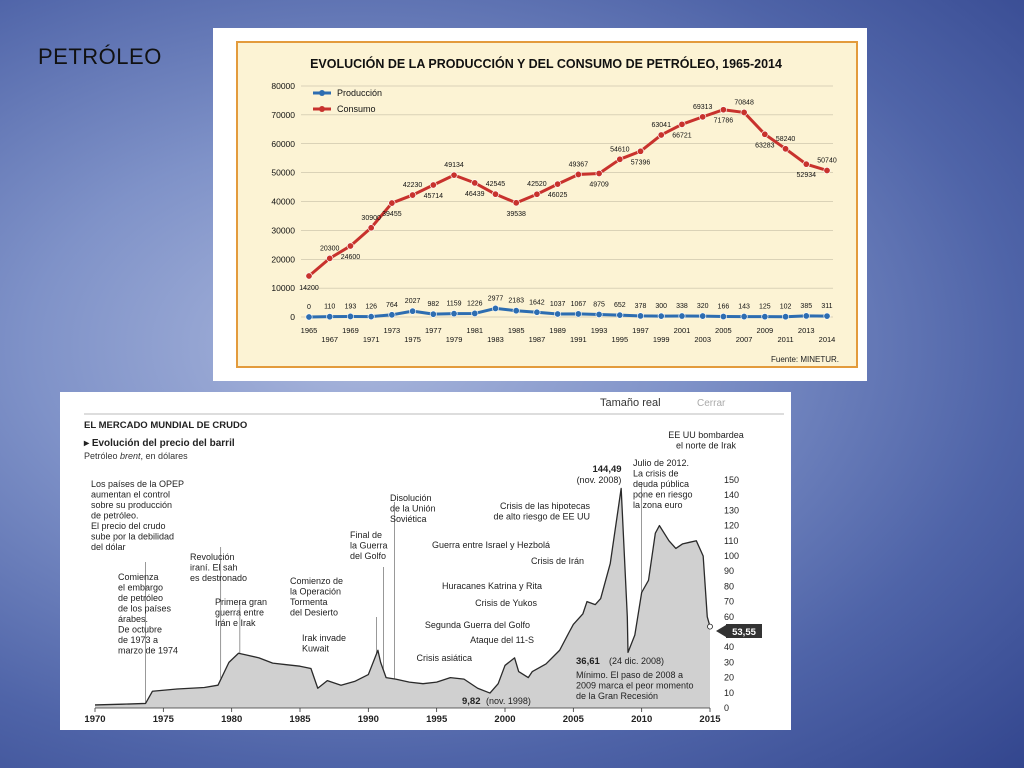 This screenshot has height=768, width=1024. I want to click on data-label: 1226, so click(475, 303).